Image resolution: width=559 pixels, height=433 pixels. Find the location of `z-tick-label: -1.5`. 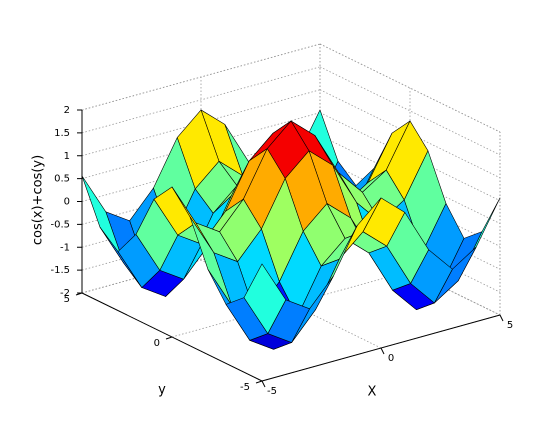

z-tick-label: -1.5 is located at coordinates (60, 270).